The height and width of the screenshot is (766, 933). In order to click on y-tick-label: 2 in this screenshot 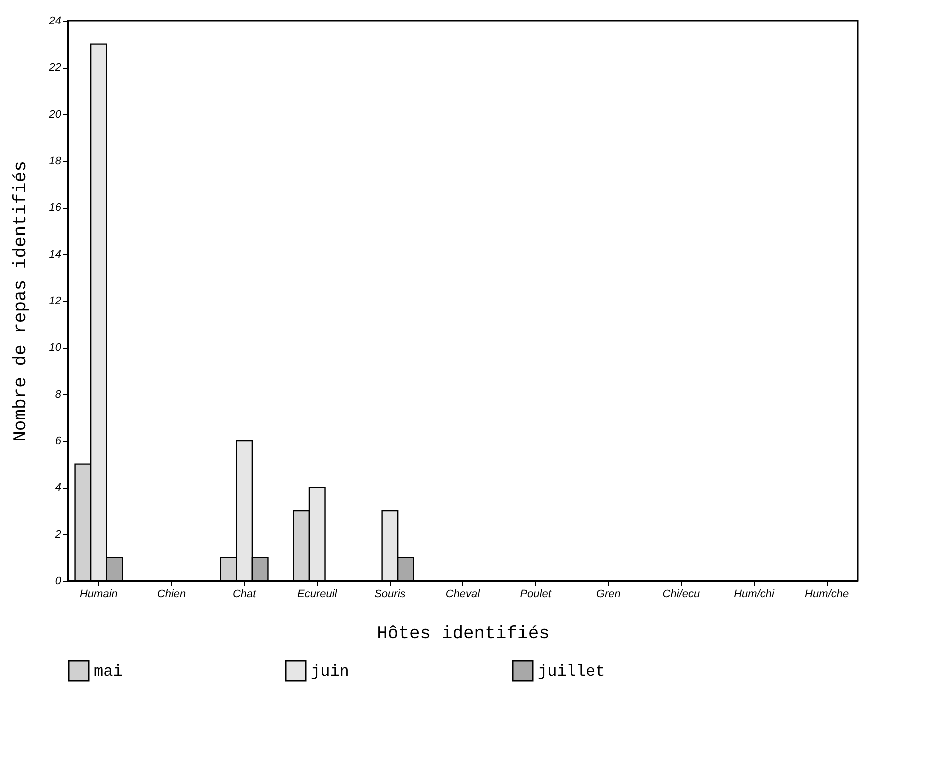, I will do `click(58, 534)`.